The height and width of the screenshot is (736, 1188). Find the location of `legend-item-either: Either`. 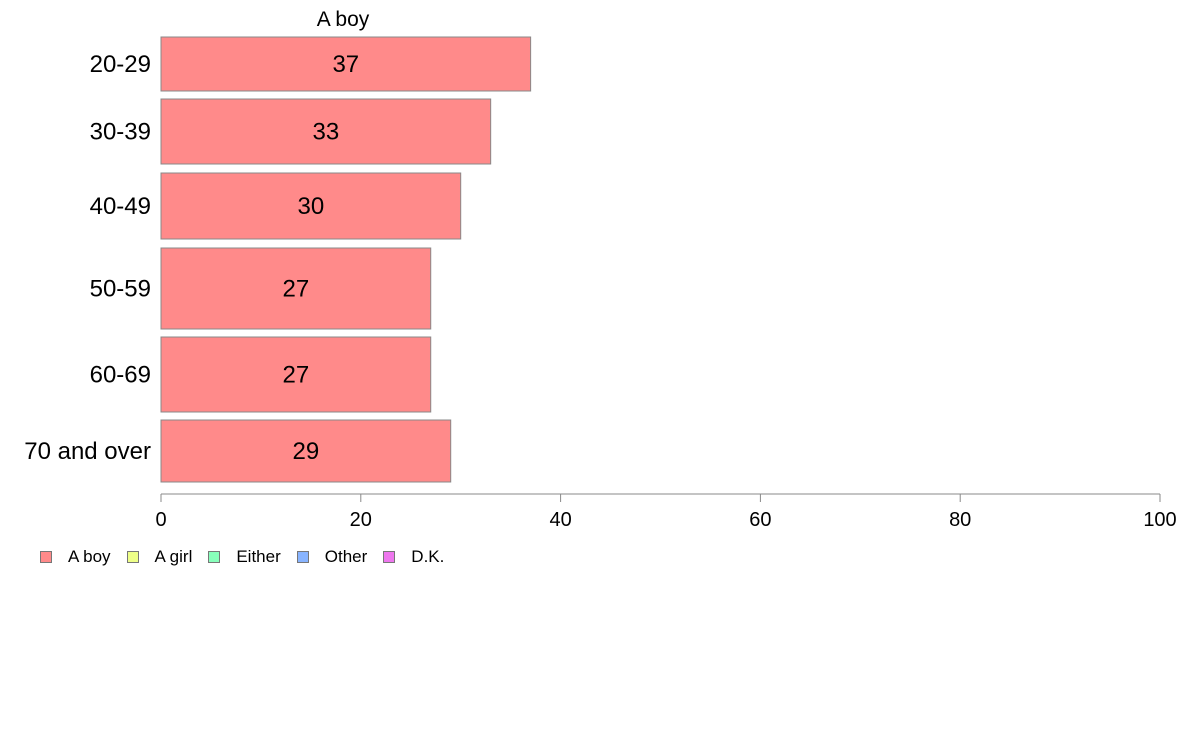

legend-item-either: Either is located at coordinates (244, 557).